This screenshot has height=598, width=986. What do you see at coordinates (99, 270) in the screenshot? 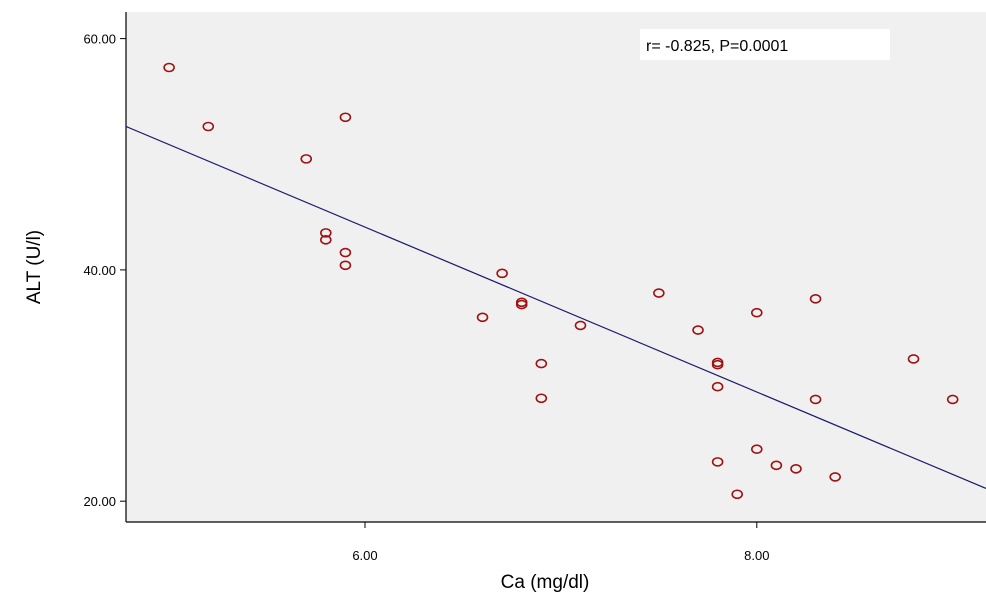
I see `y-tick-label: 40.00` at bounding box center [99, 270].